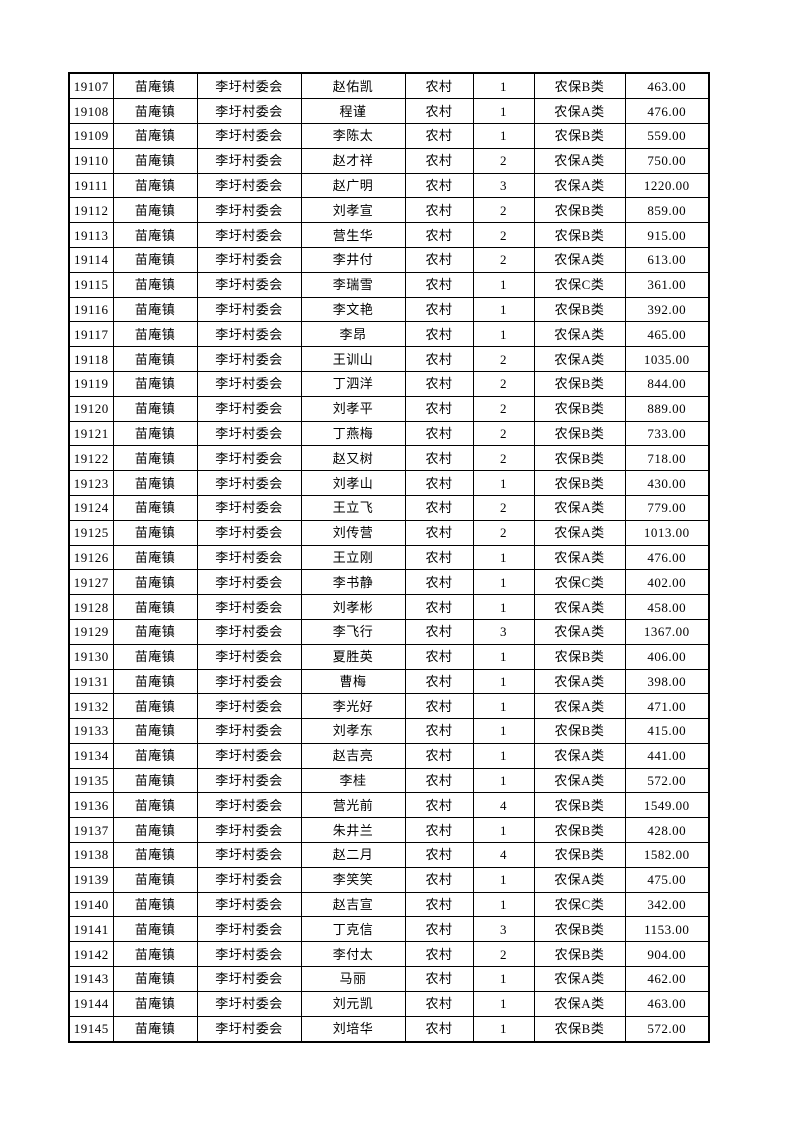 Image resolution: width=793 pixels, height=1122 pixels. I want to click on cell-amount: 915.00, so click(667, 235).